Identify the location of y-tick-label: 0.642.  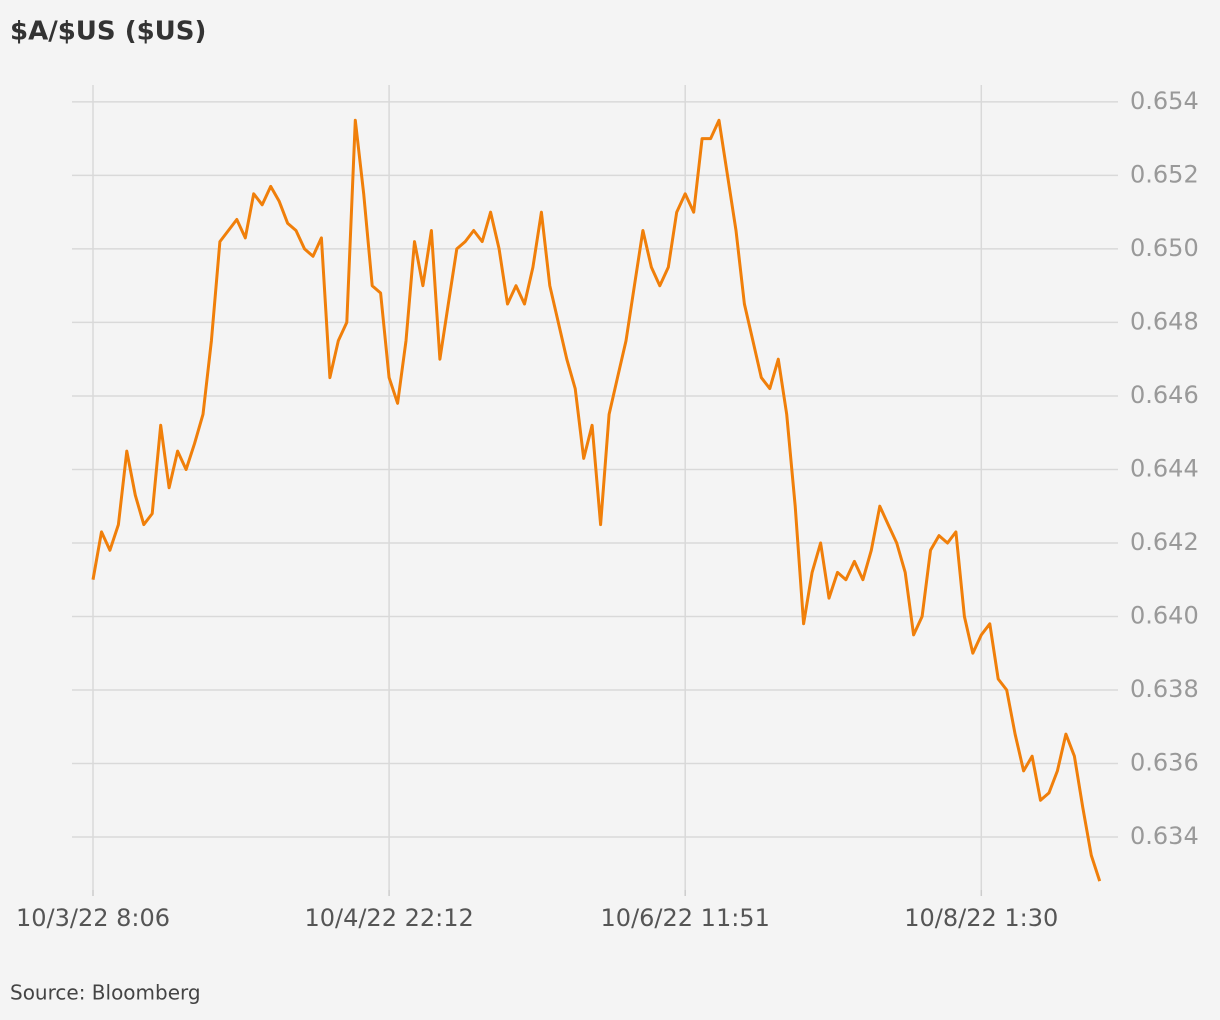
(1164, 542).